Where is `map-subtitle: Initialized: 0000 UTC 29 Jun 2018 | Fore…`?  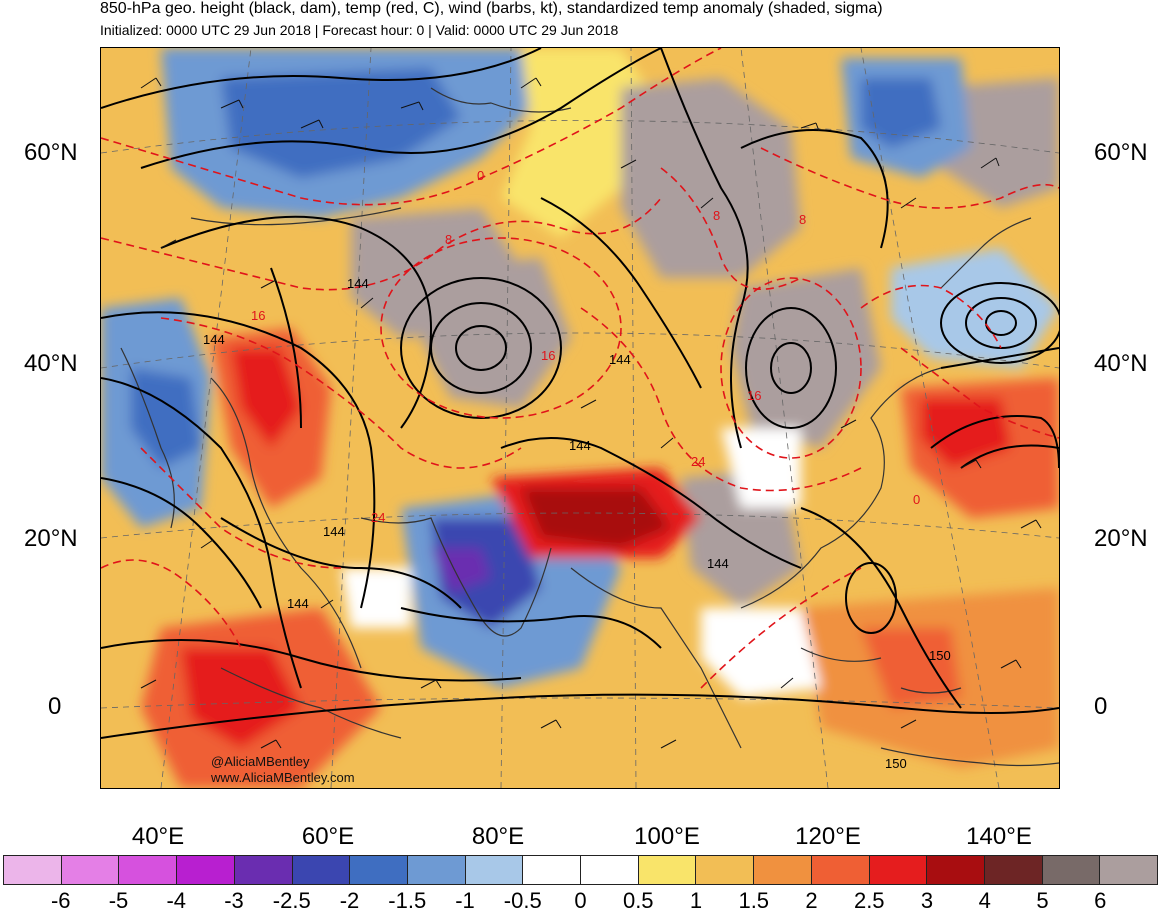
map-subtitle: Initialized: 0000 UTC 29 Jun 2018 | Fore… is located at coordinates (359, 30).